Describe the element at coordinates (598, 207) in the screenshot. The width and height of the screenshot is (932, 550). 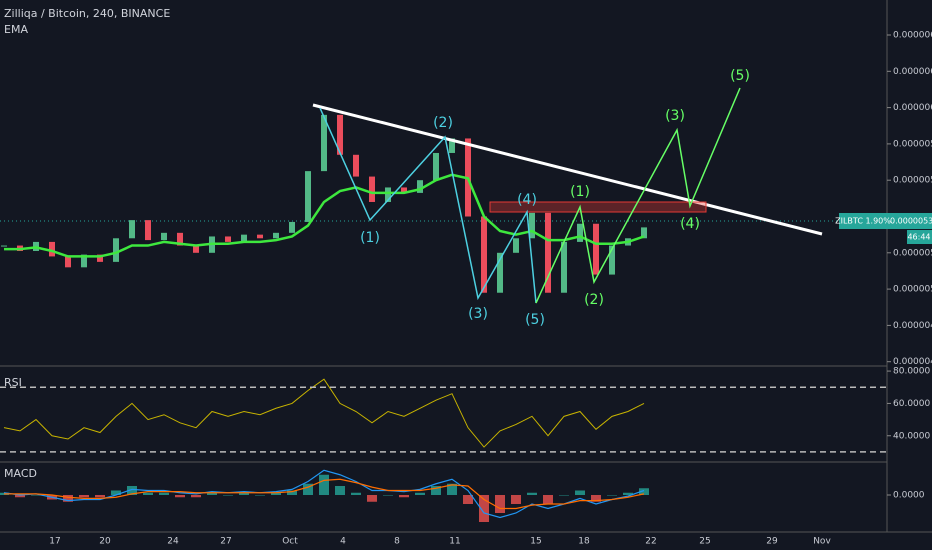
I see `resistance-zone` at that location.